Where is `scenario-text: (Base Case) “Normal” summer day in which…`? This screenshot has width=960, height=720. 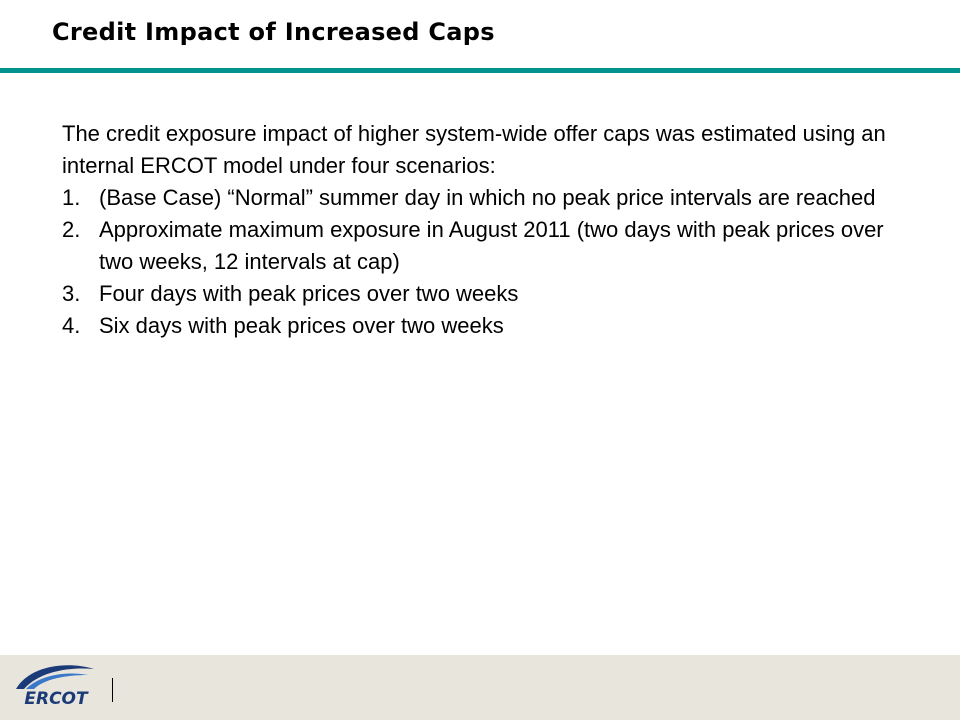
scenario-text: (Base Case) “Normal” summer day in which… is located at coordinates (487, 197).